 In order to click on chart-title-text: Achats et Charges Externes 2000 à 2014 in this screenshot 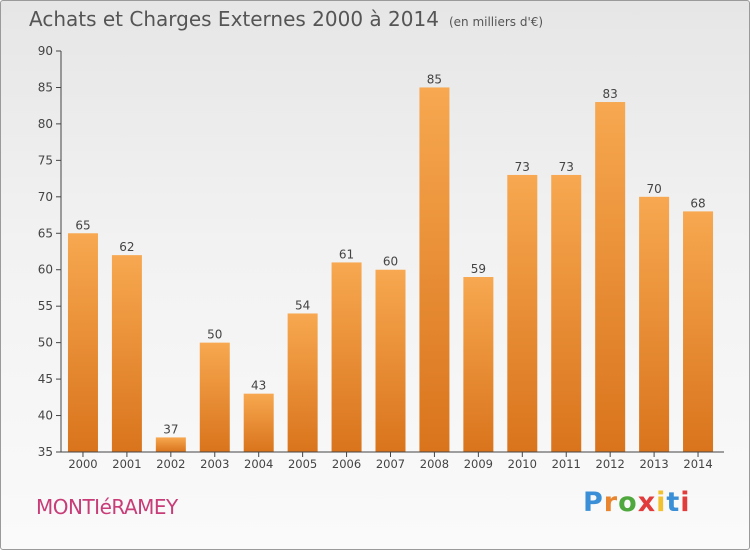, I will do `click(234, 19)`.